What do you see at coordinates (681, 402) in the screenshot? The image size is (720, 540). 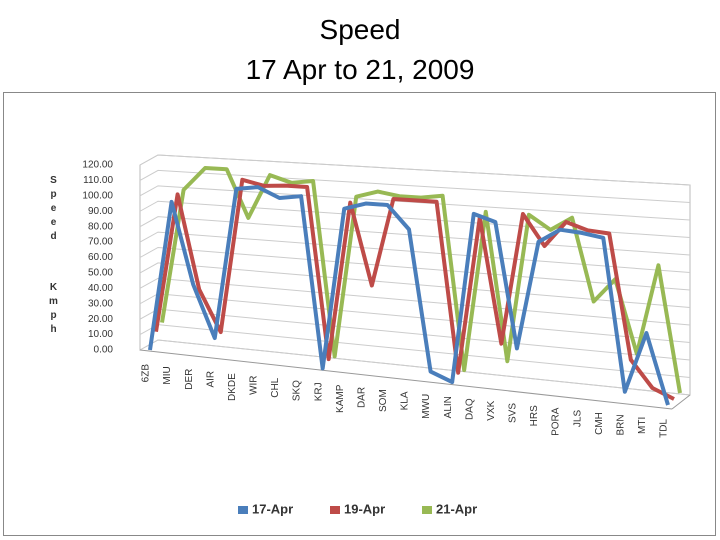 I see `floor-edge` at bounding box center [681, 402].